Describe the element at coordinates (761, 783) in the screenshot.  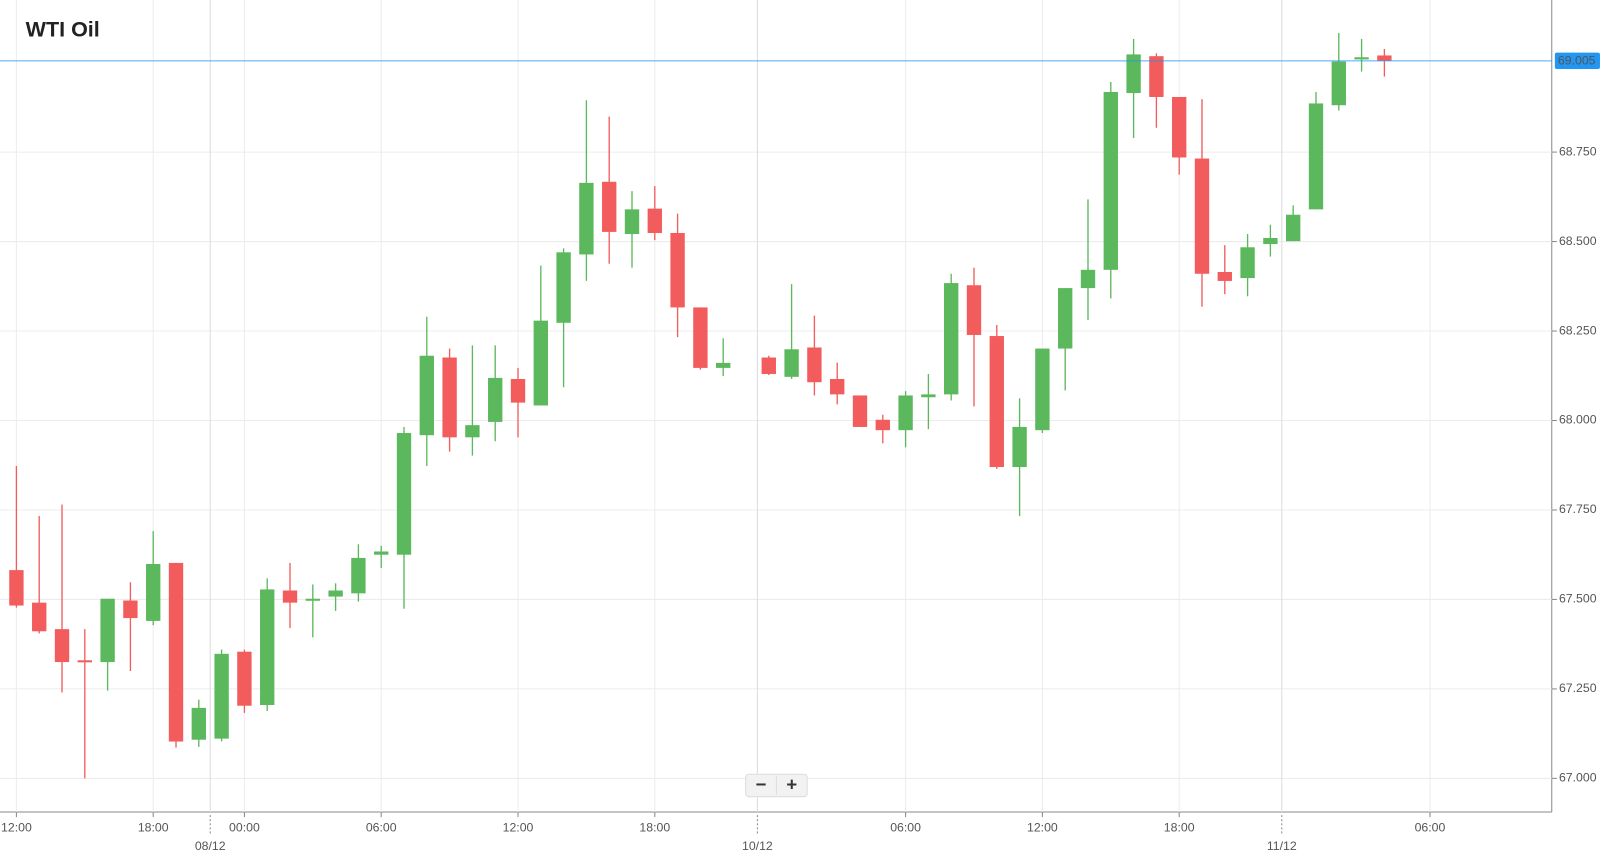
I see `zoom-button: −` at that location.